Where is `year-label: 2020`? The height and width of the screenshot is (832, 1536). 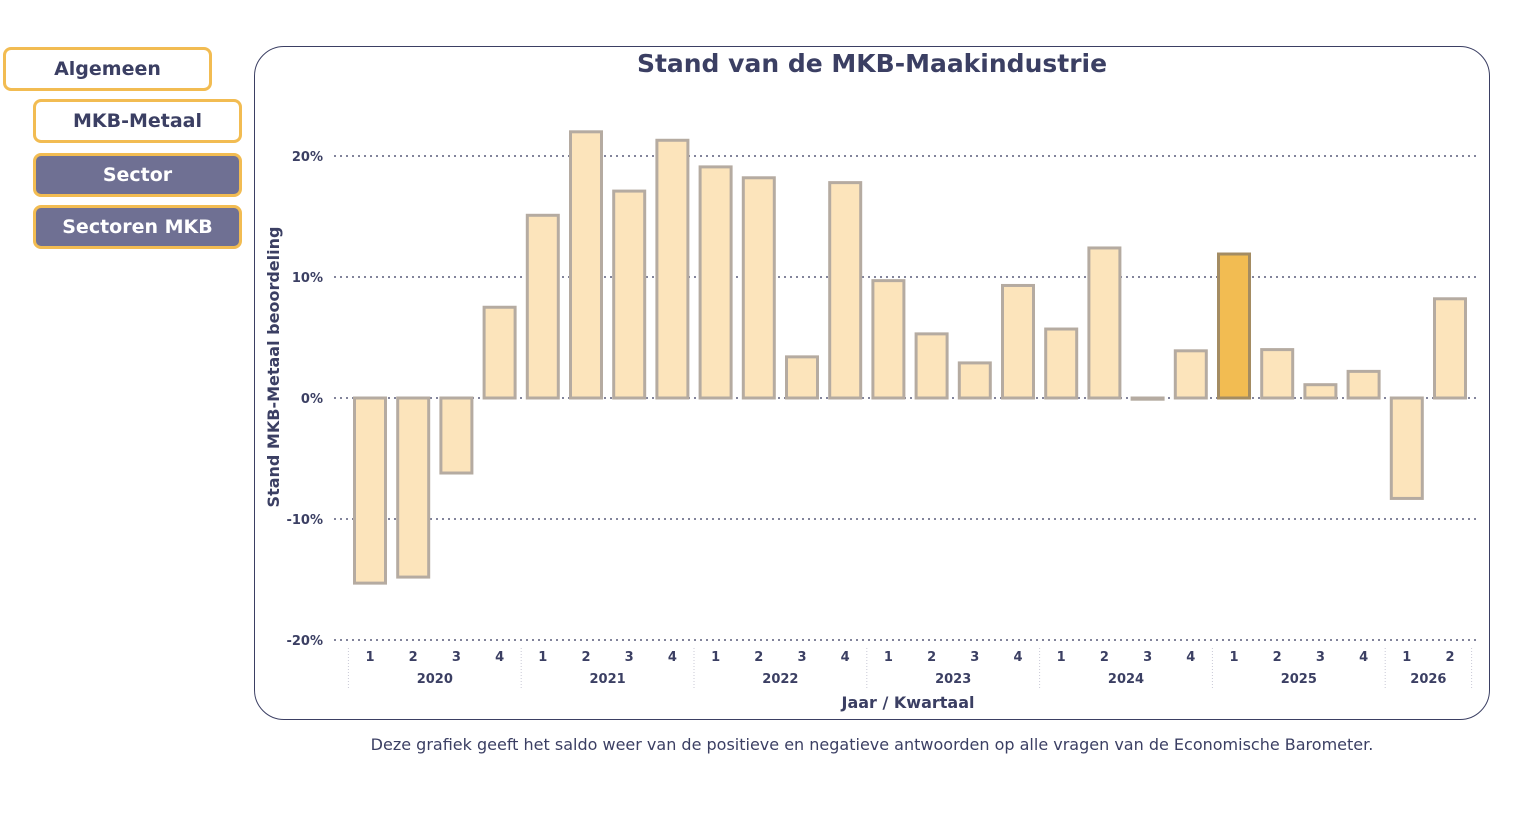 year-label: 2020 is located at coordinates (435, 679).